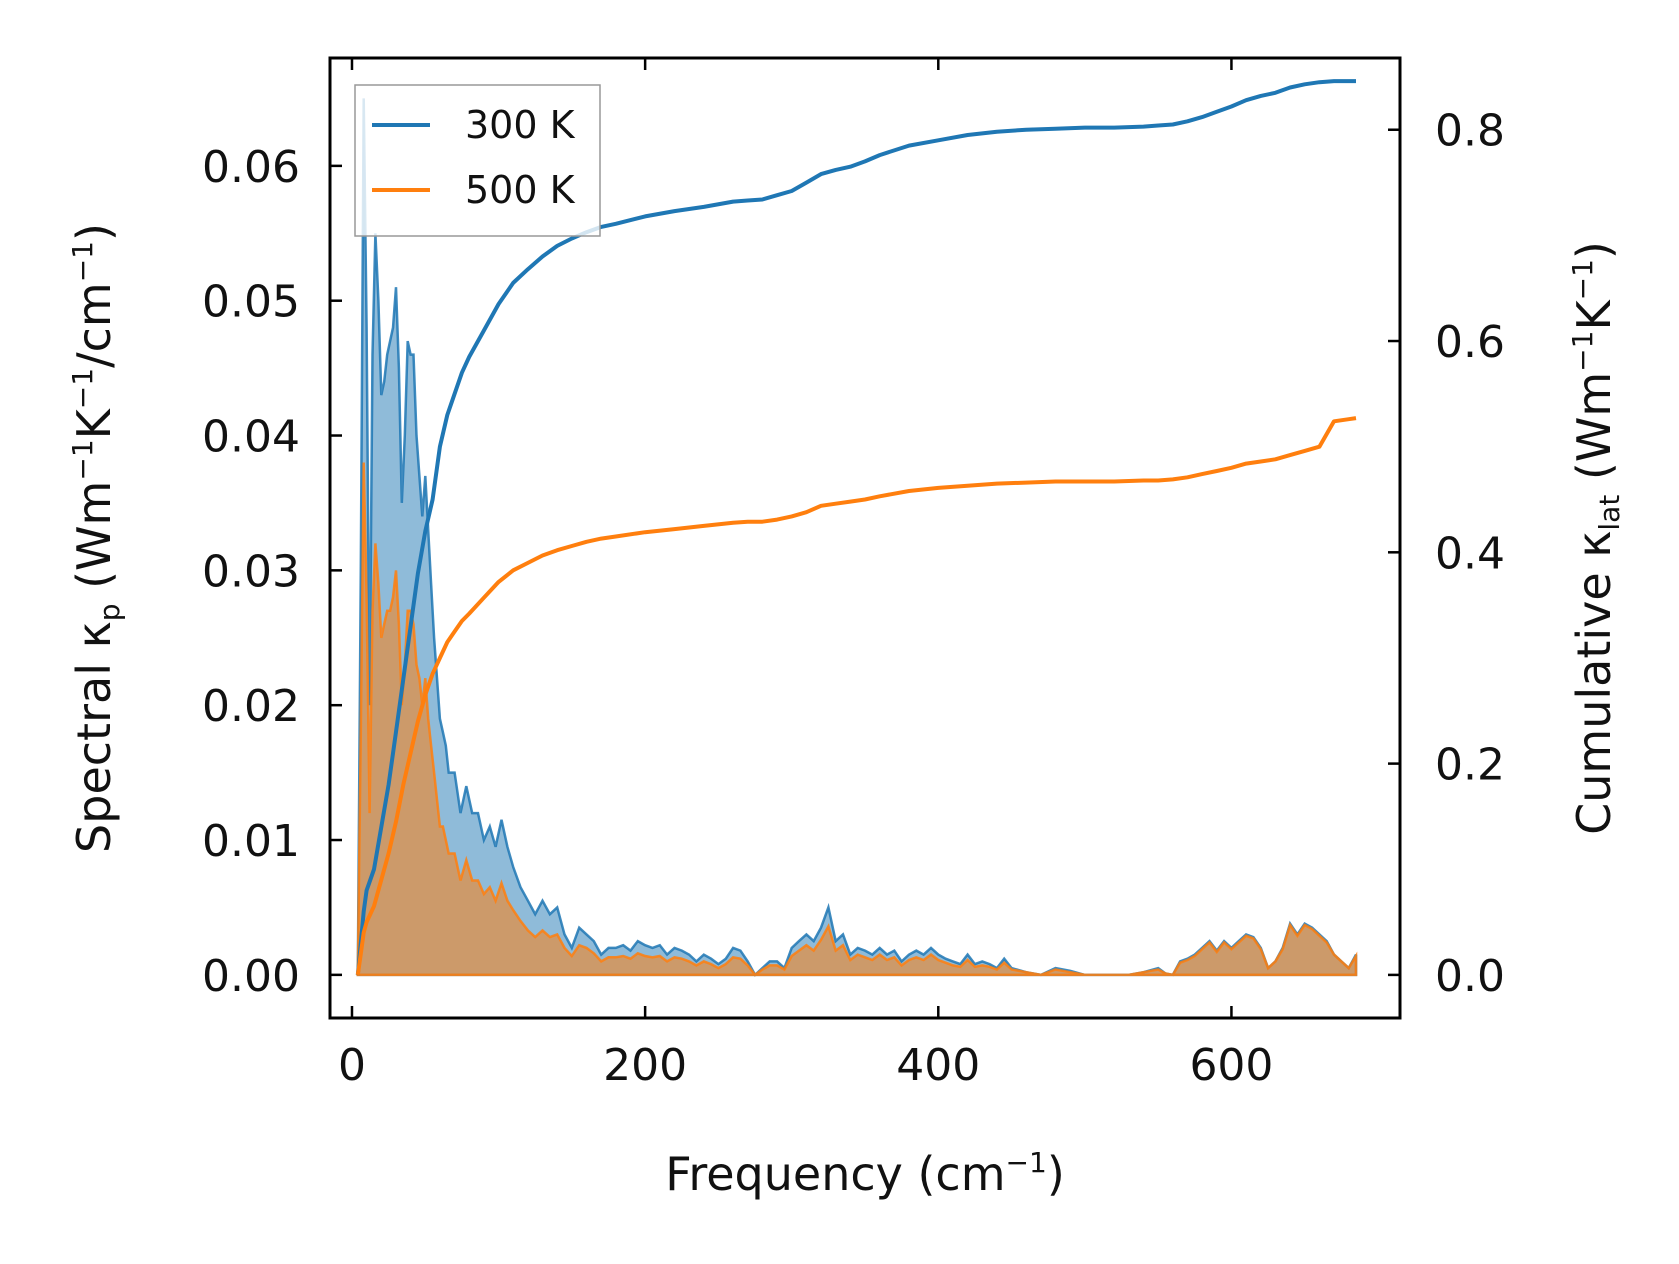  I want to click on y-tick-label-left: 0.00, so click(251, 976).